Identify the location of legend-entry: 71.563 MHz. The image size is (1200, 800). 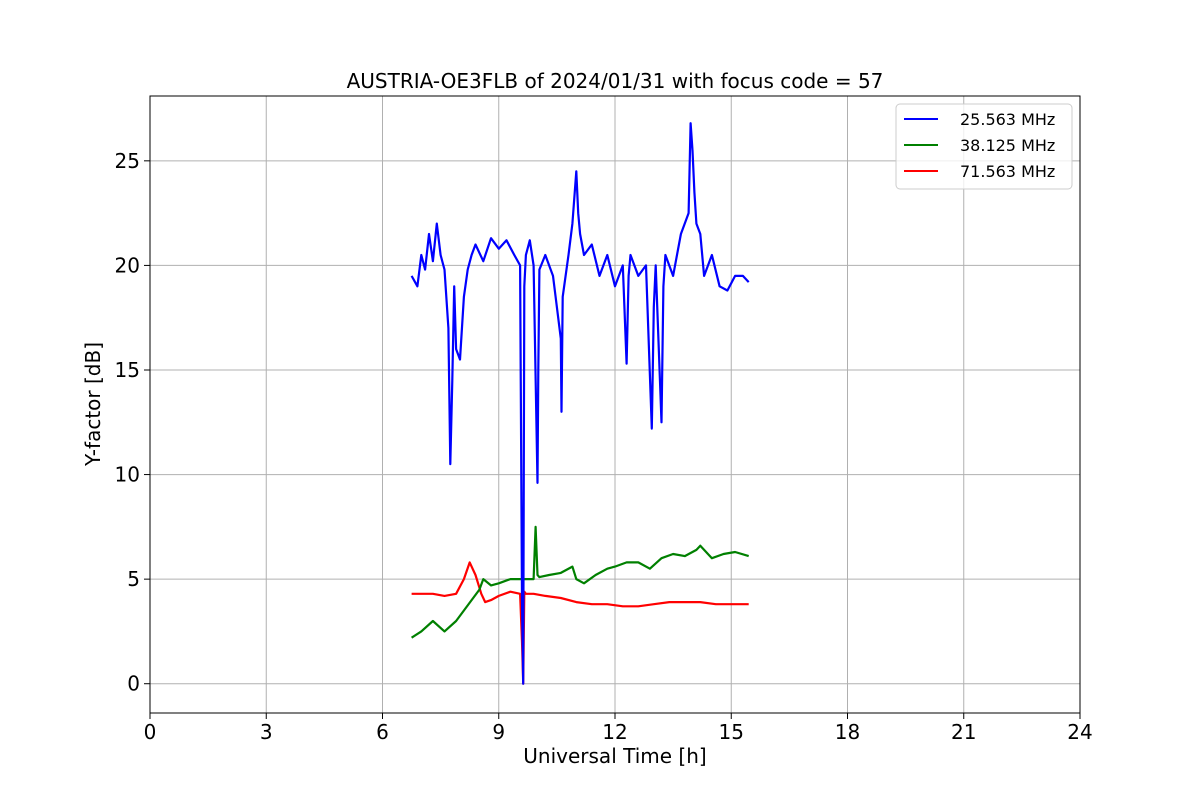
(1007, 171).